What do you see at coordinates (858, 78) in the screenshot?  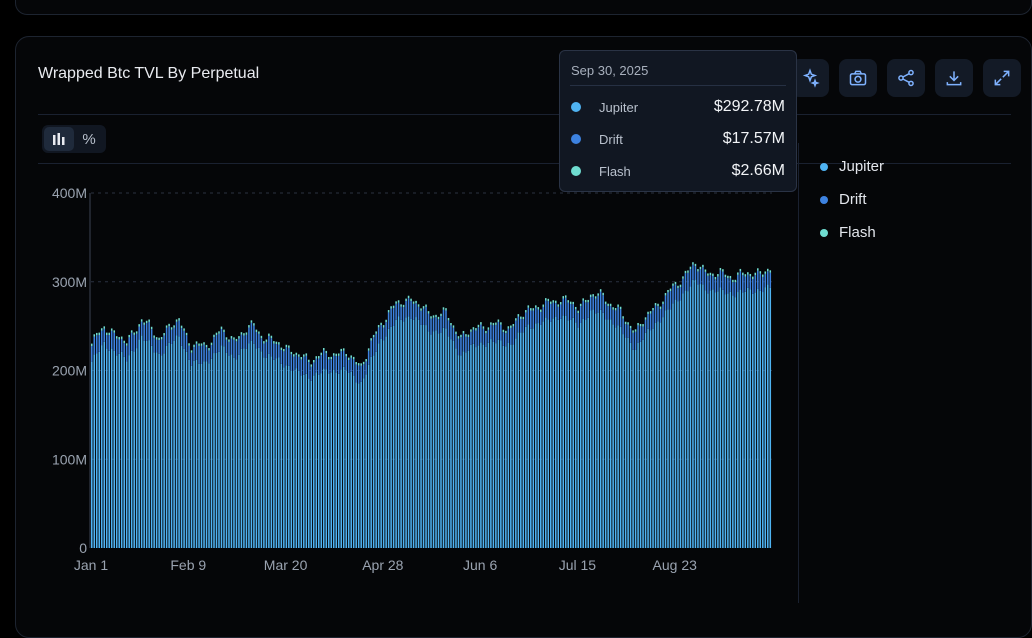 I see `camera-icon` at bounding box center [858, 78].